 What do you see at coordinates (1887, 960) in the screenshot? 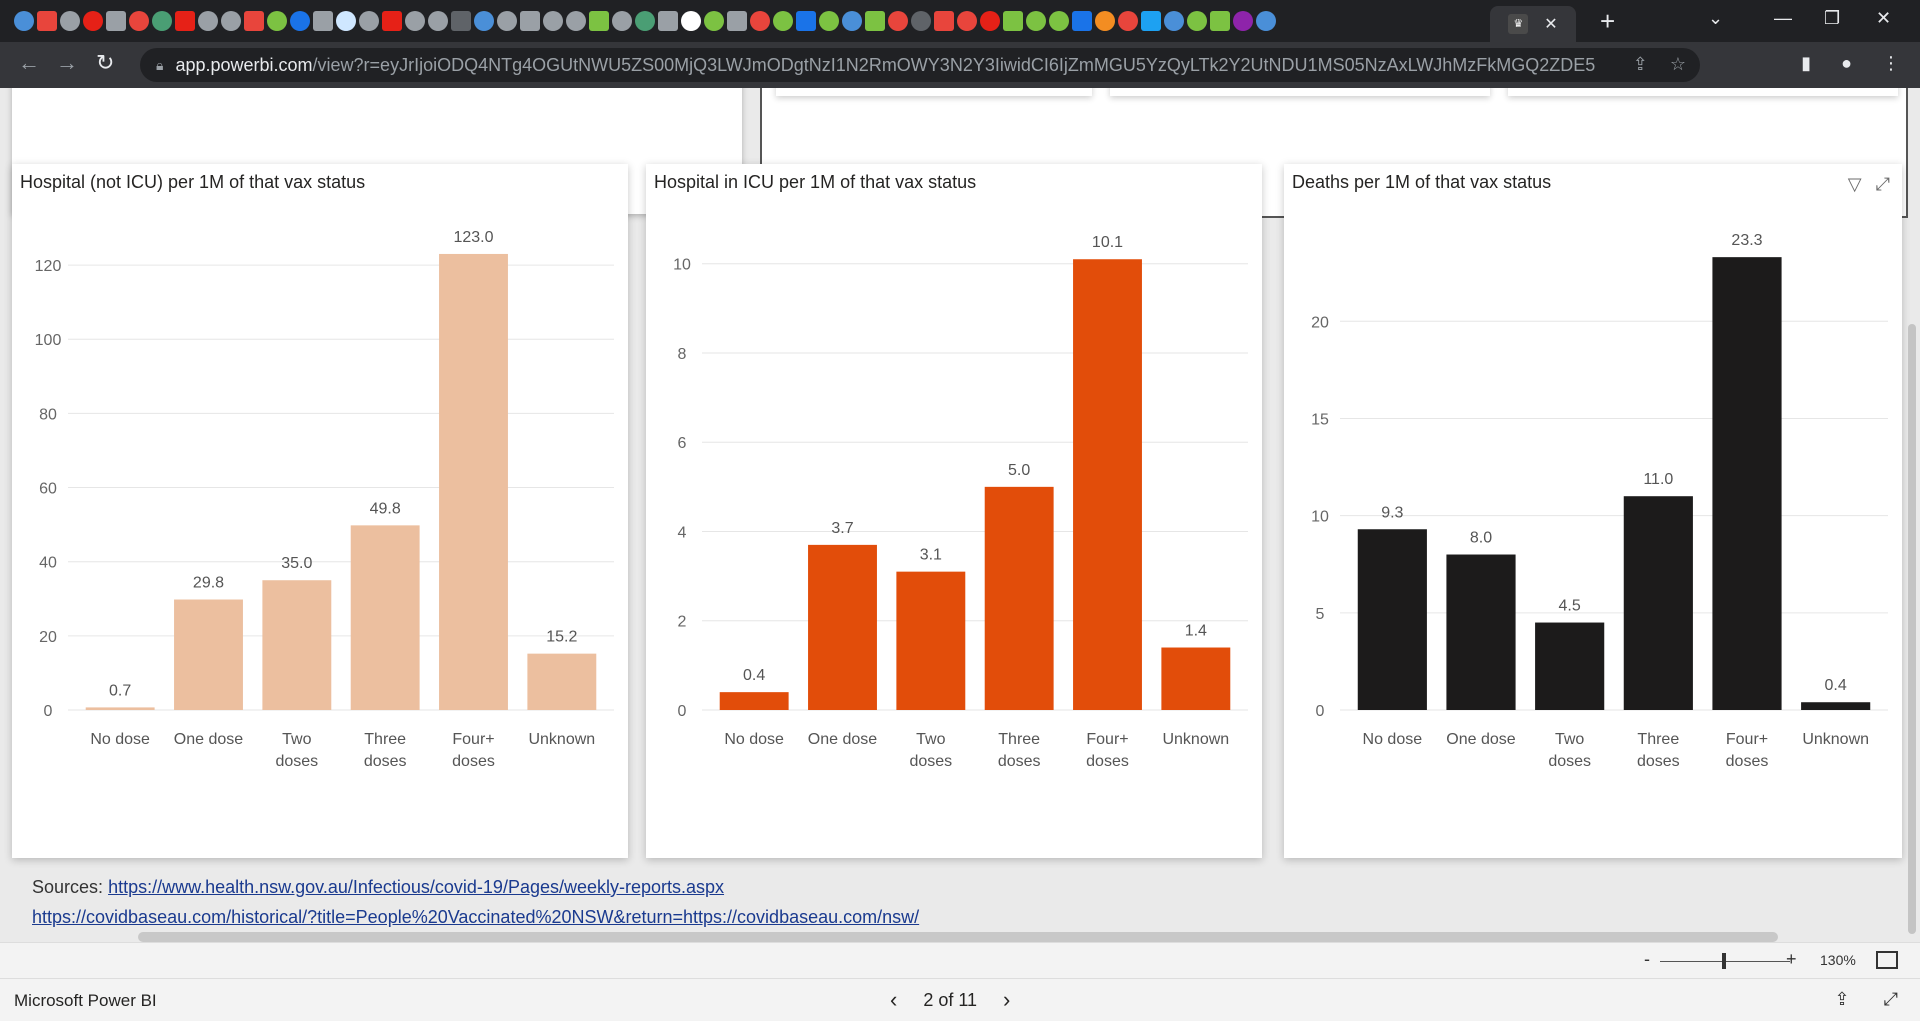
I see `fit-to-page-icon` at bounding box center [1887, 960].